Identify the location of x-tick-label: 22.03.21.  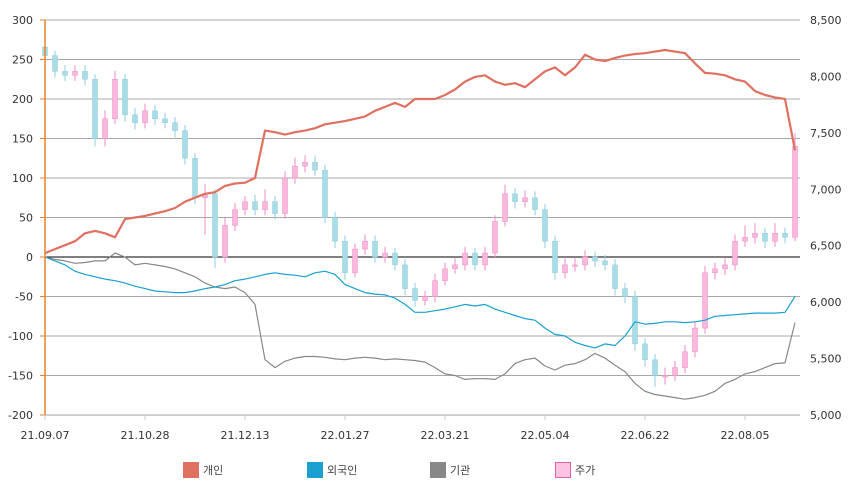
(445, 435).